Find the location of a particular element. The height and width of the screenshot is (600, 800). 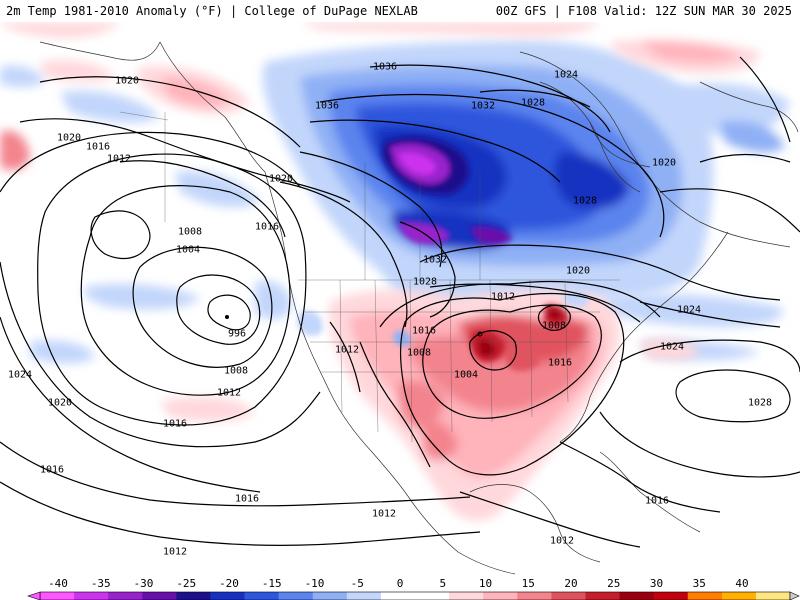

colorbar-tick-label: -5 is located at coordinates (357, 583).